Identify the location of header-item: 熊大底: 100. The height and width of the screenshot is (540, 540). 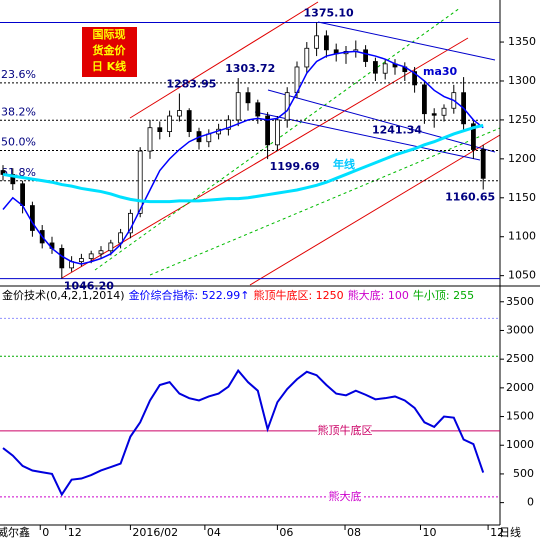
(378, 295).